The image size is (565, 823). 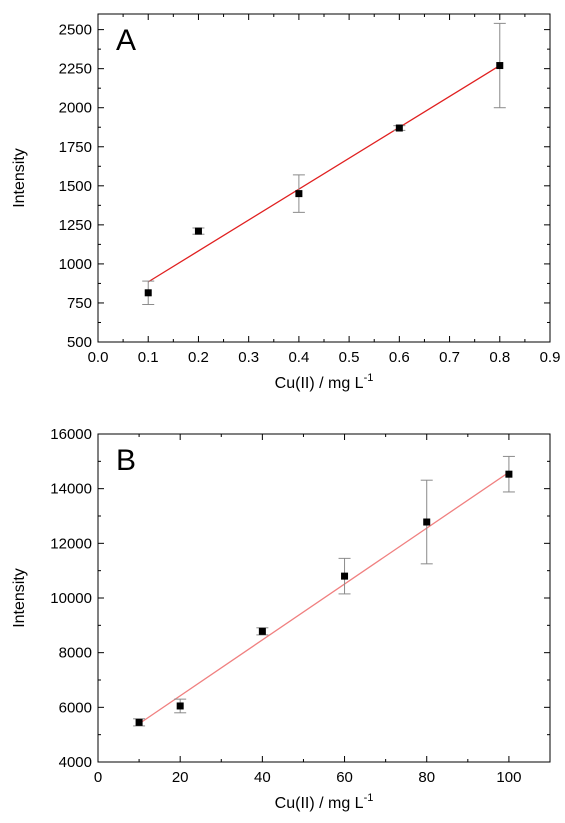 What do you see at coordinates (298, 357) in the screenshot?
I see `x-tick-label-a: 0.4` at bounding box center [298, 357].